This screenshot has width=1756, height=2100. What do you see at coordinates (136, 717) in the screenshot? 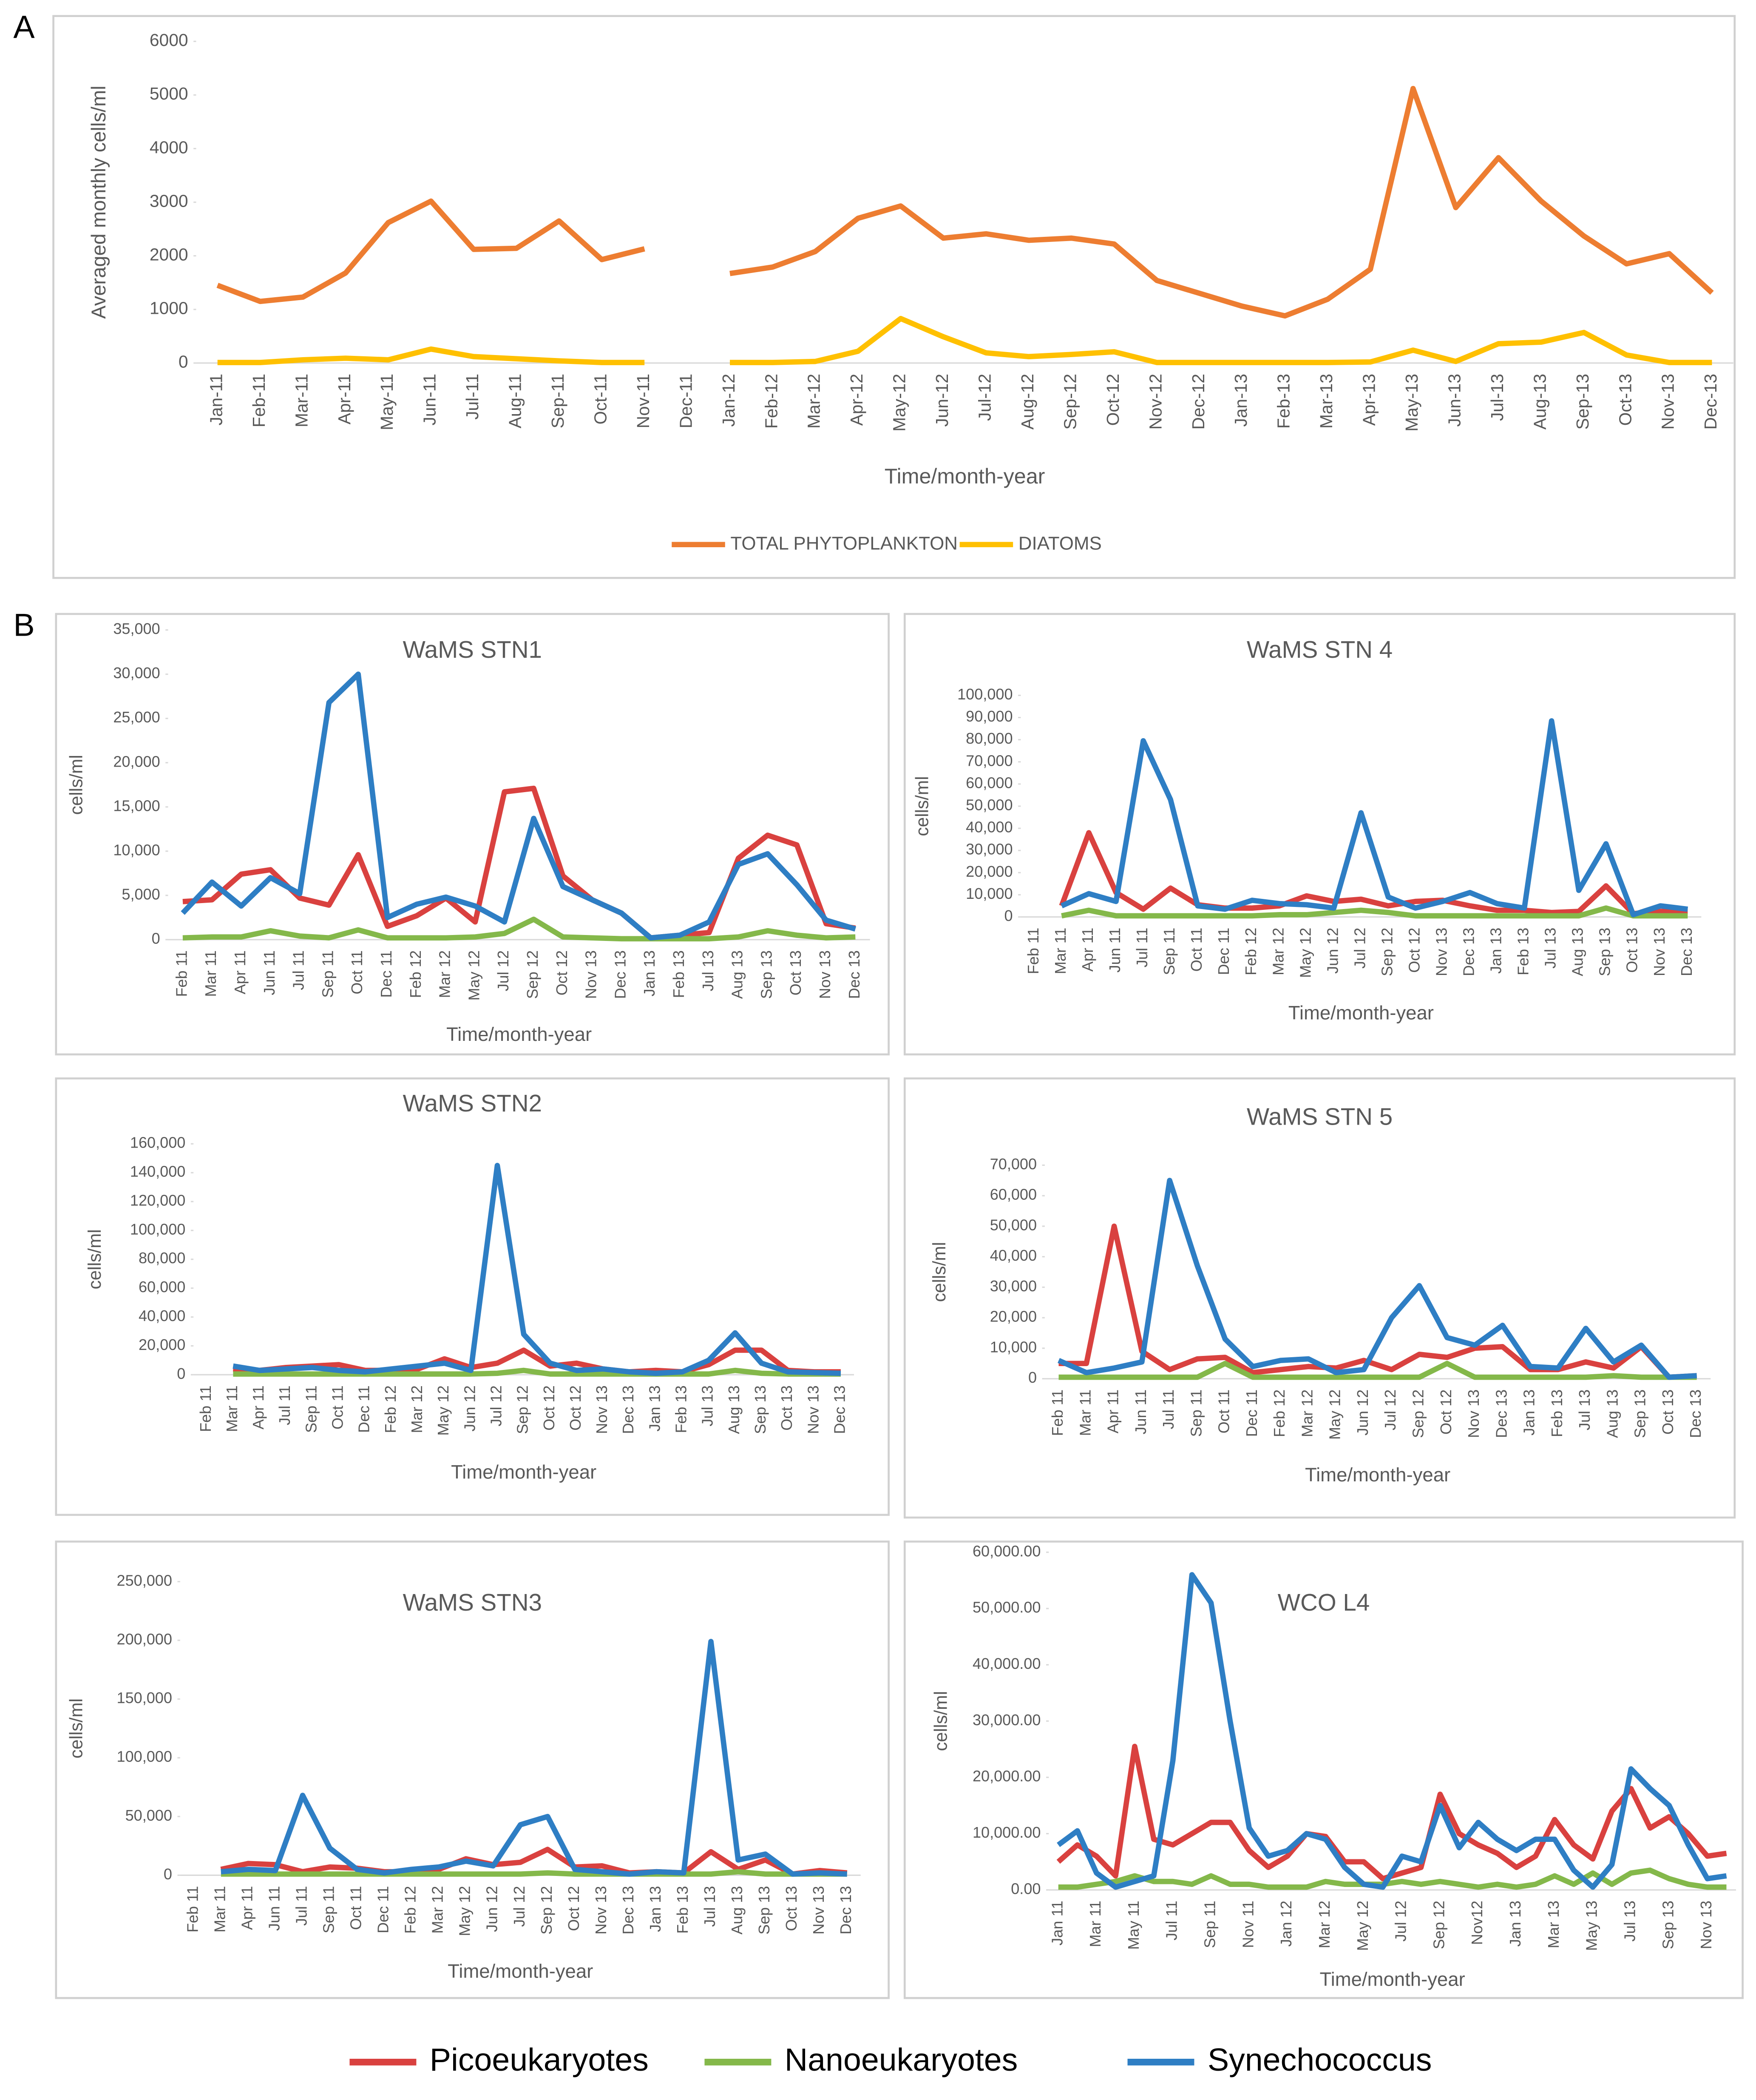
I see `y-tick-label: 25,000` at bounding box center [136, 717].